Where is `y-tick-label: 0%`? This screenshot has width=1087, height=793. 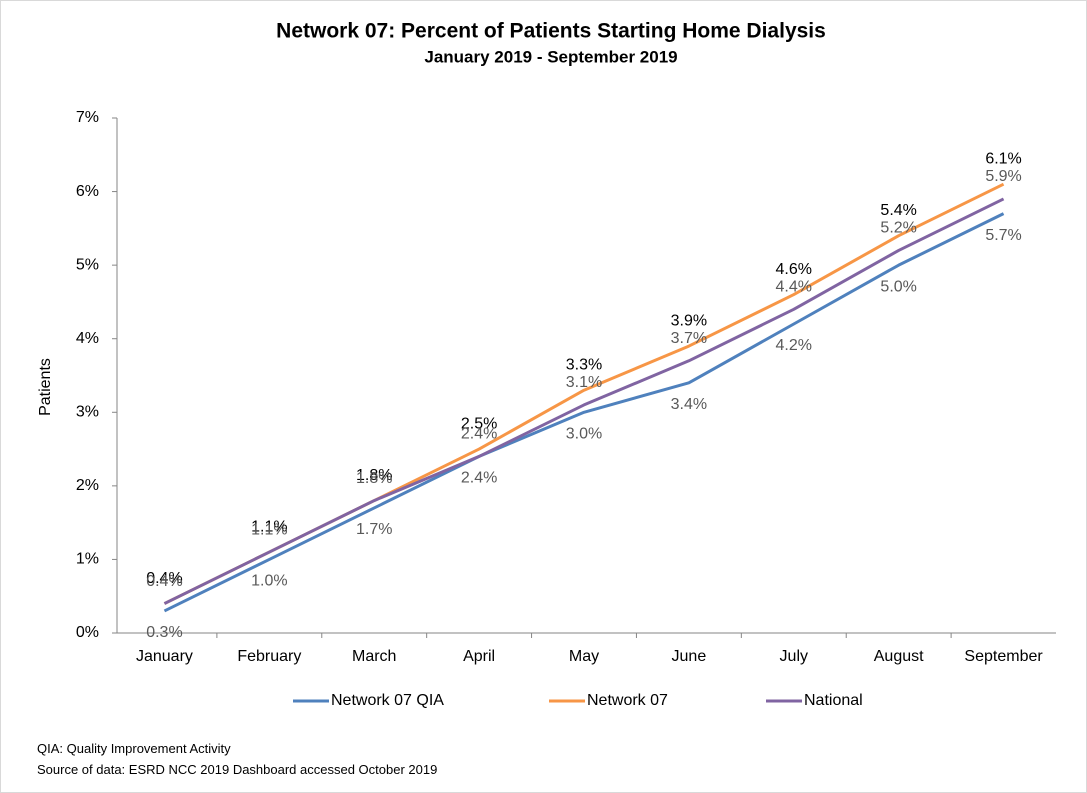
y-tick-label: 0% is located at coordinates (87, 632).